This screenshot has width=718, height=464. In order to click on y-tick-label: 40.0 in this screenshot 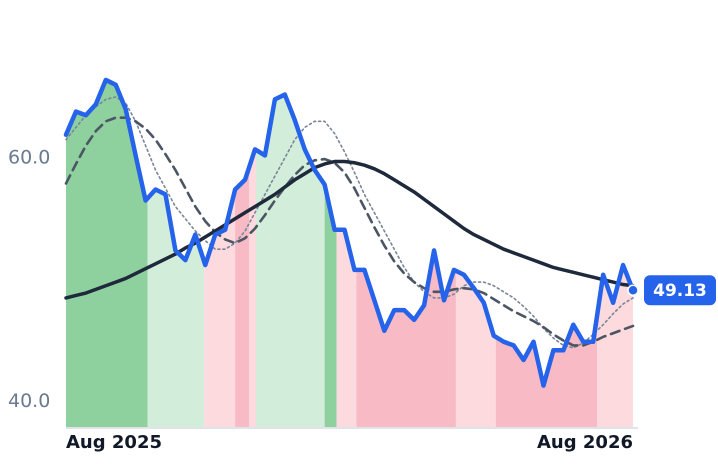, I will do `click(29, 401)`.